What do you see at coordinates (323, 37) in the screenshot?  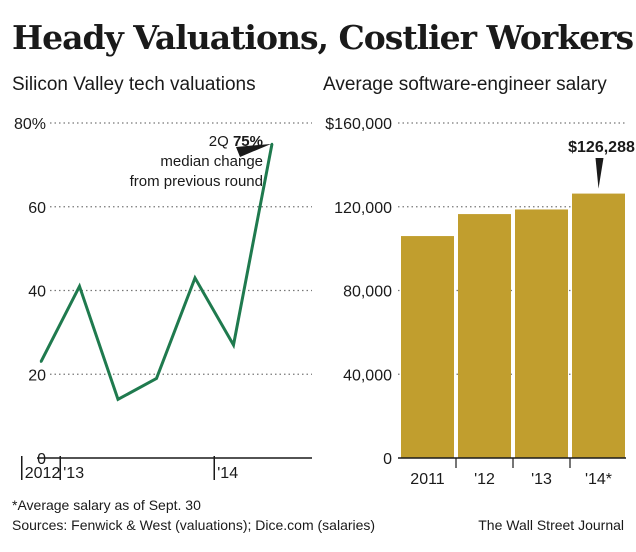 I see `chart-title: Heady Valuations, Costlier Workers` at bounding box center [323, 37].